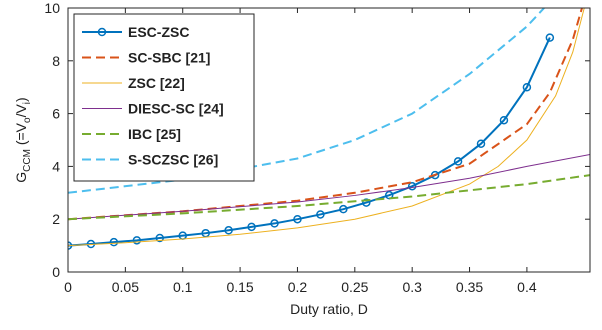 The image size is (602, 330). I want to click on y-axis-label-part: o, so click(27, 120).